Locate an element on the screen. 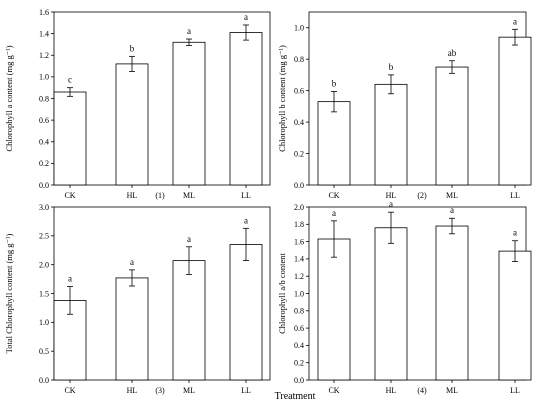  chart3-ytick-label: 0.0 is located at coordinates (44, 380).